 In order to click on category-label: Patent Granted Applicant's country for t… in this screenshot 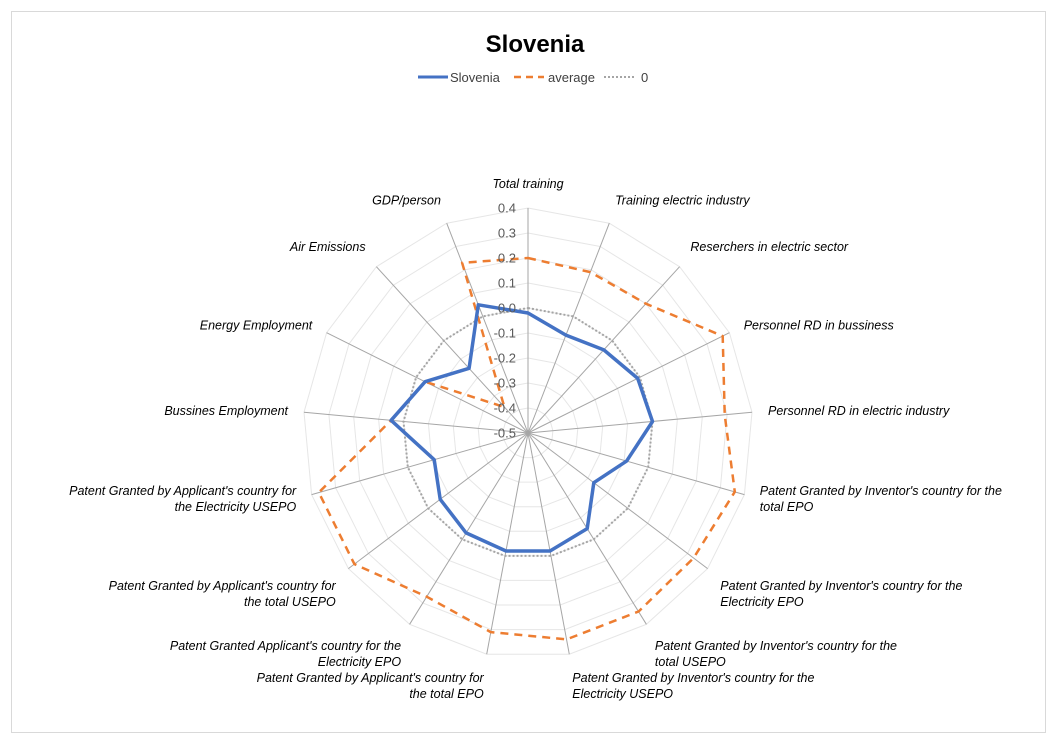, I will do `click(286, 654)`.